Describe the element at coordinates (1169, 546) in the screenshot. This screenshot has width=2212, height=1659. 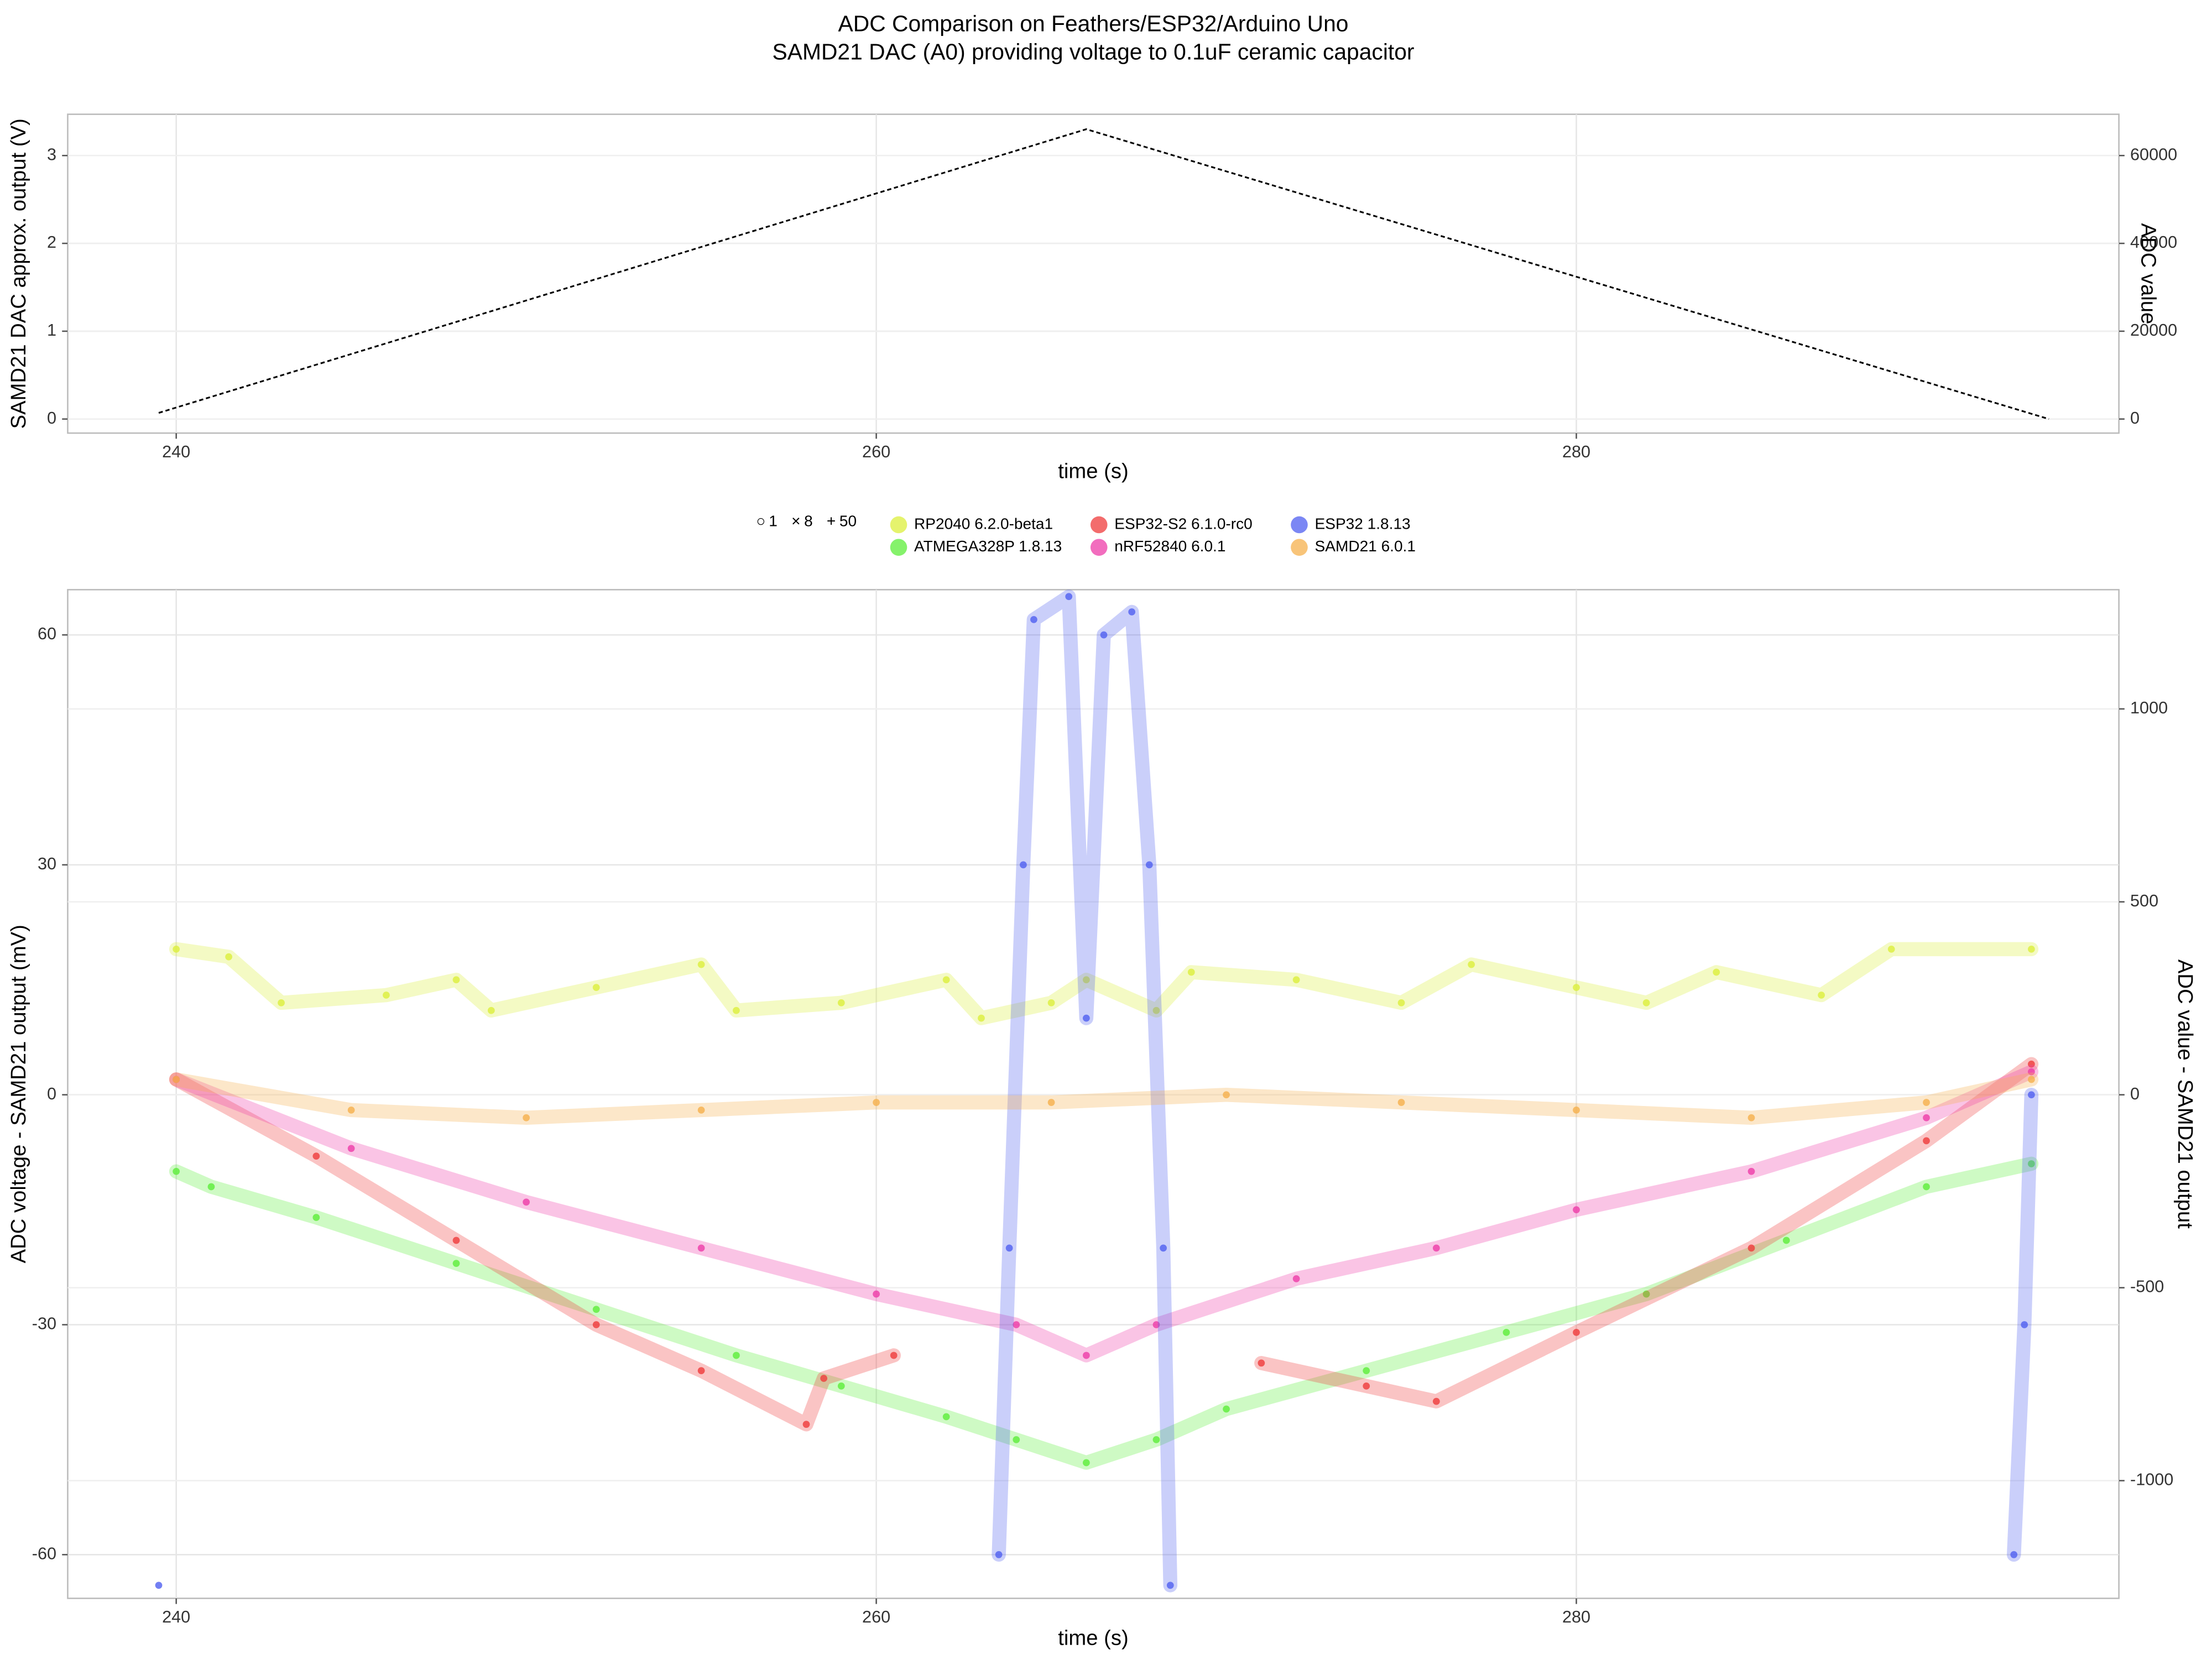
I see `legend-label: nRF52840 6.0.1` at that location.